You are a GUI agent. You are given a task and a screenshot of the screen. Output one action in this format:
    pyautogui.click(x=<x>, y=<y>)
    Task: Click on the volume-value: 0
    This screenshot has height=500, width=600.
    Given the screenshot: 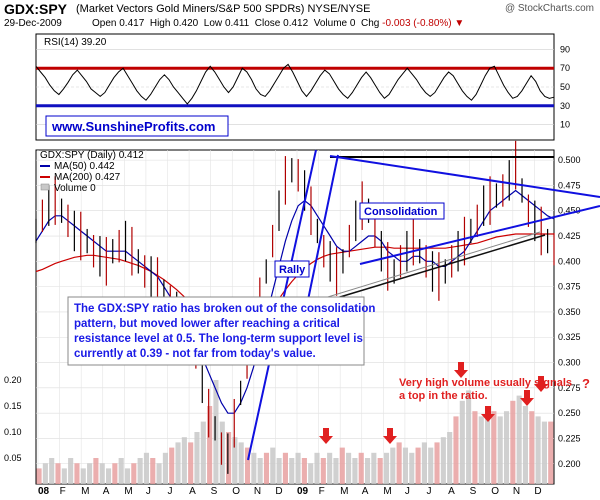 What is the action you would take?
    pyautogui.click(x=352, y=23)
    